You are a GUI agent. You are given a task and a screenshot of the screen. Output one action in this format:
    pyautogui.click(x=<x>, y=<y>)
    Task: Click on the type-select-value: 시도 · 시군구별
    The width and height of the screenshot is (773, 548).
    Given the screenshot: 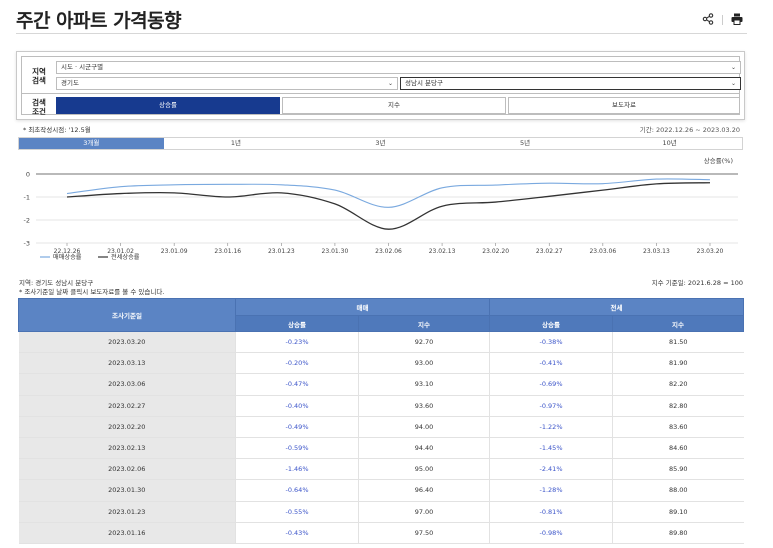 What is the action you would take?
    pyautogui.click(x=82, y=67)
    